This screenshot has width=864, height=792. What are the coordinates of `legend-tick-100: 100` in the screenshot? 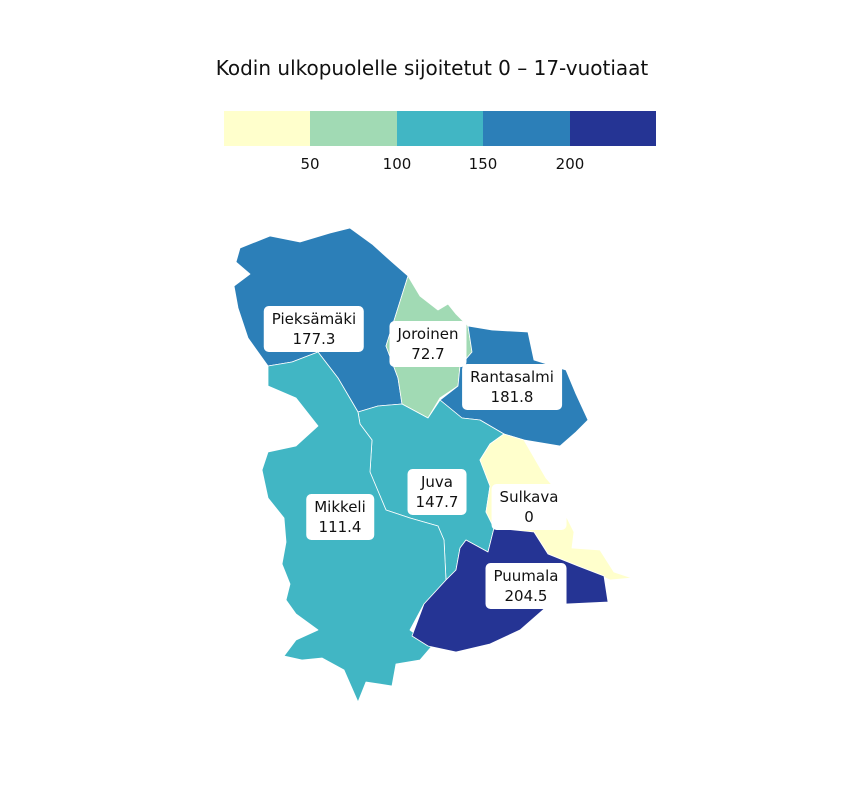 It's located at (397, 164).